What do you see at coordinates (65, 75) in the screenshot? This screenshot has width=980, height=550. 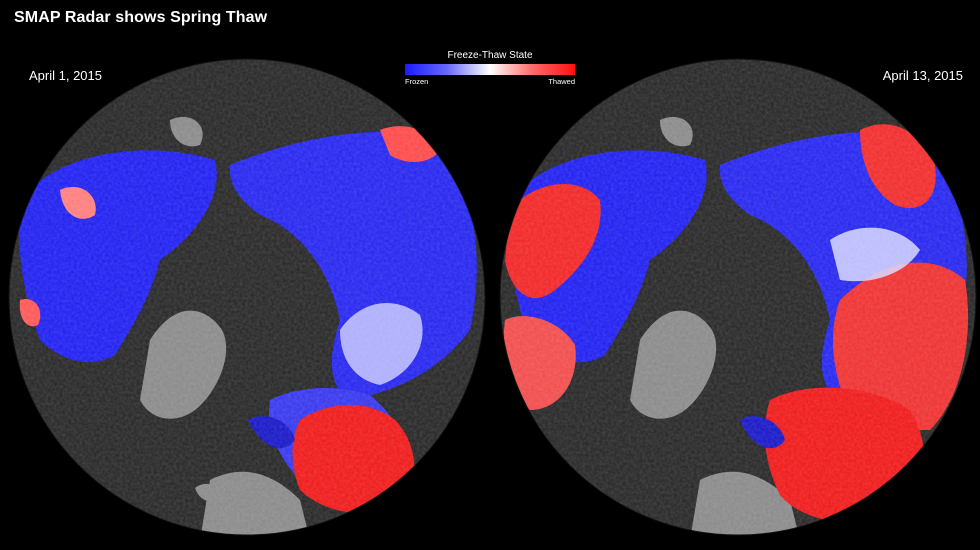 I see `map-date-left: April 1, 2015` at bounding box center [65, 75].